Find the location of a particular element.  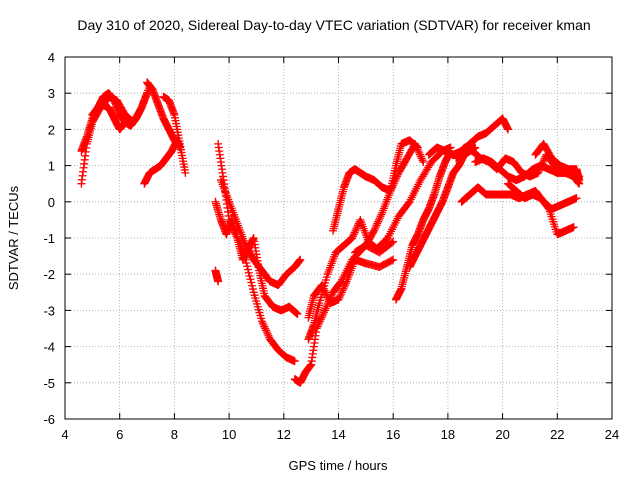

y-tick-label: 2 is located at coordinates (51, 129).